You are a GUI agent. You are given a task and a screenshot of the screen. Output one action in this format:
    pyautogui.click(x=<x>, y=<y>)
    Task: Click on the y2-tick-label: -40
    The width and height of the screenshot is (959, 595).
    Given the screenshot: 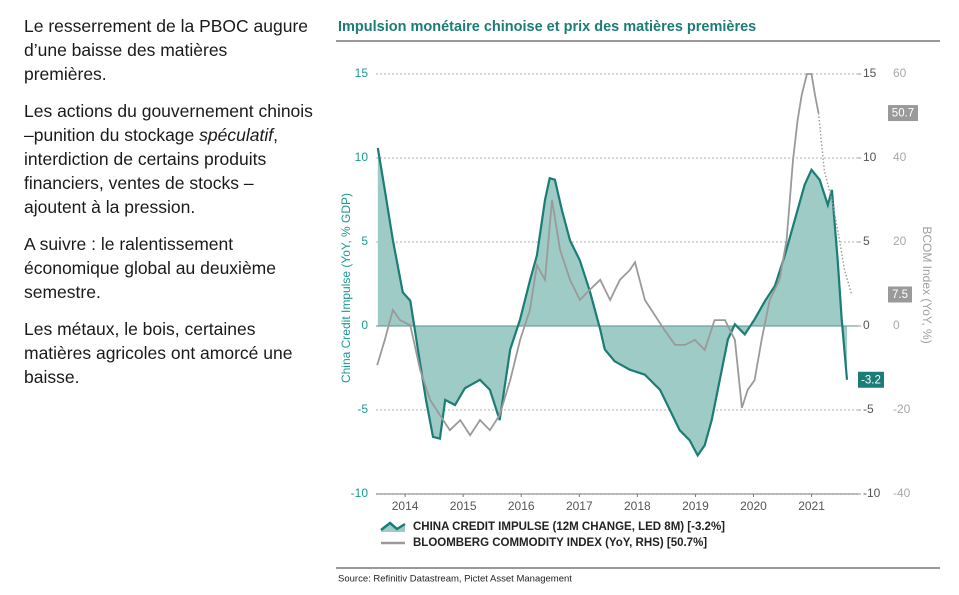 What is the action you would take?
    pyautogui.click(x=902, y=493)
    